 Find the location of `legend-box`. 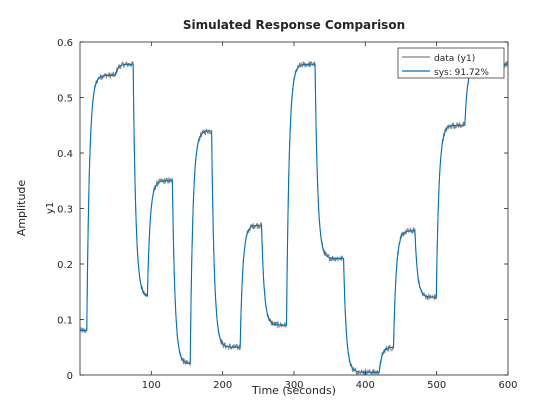

legend-box is located at coordinates (451, 63).